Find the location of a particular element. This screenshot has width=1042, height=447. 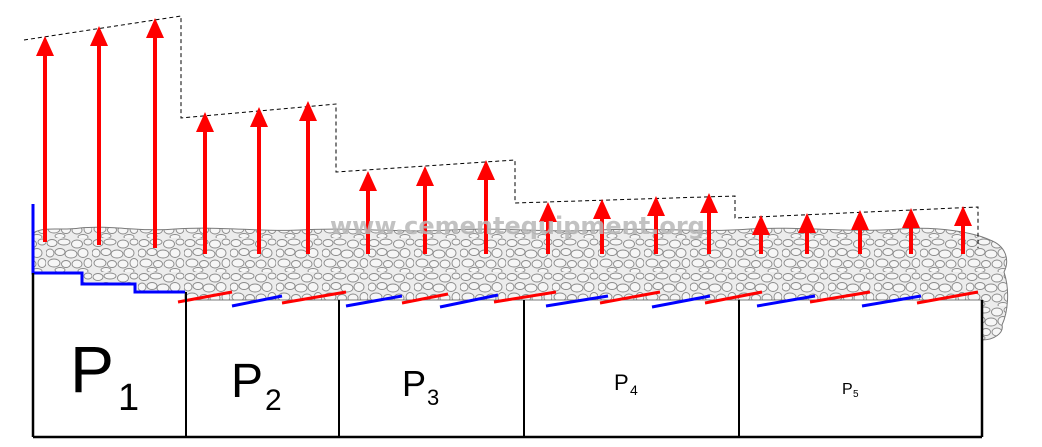

chamber-p5-label: P 5 is located at coordinates (850, 390).